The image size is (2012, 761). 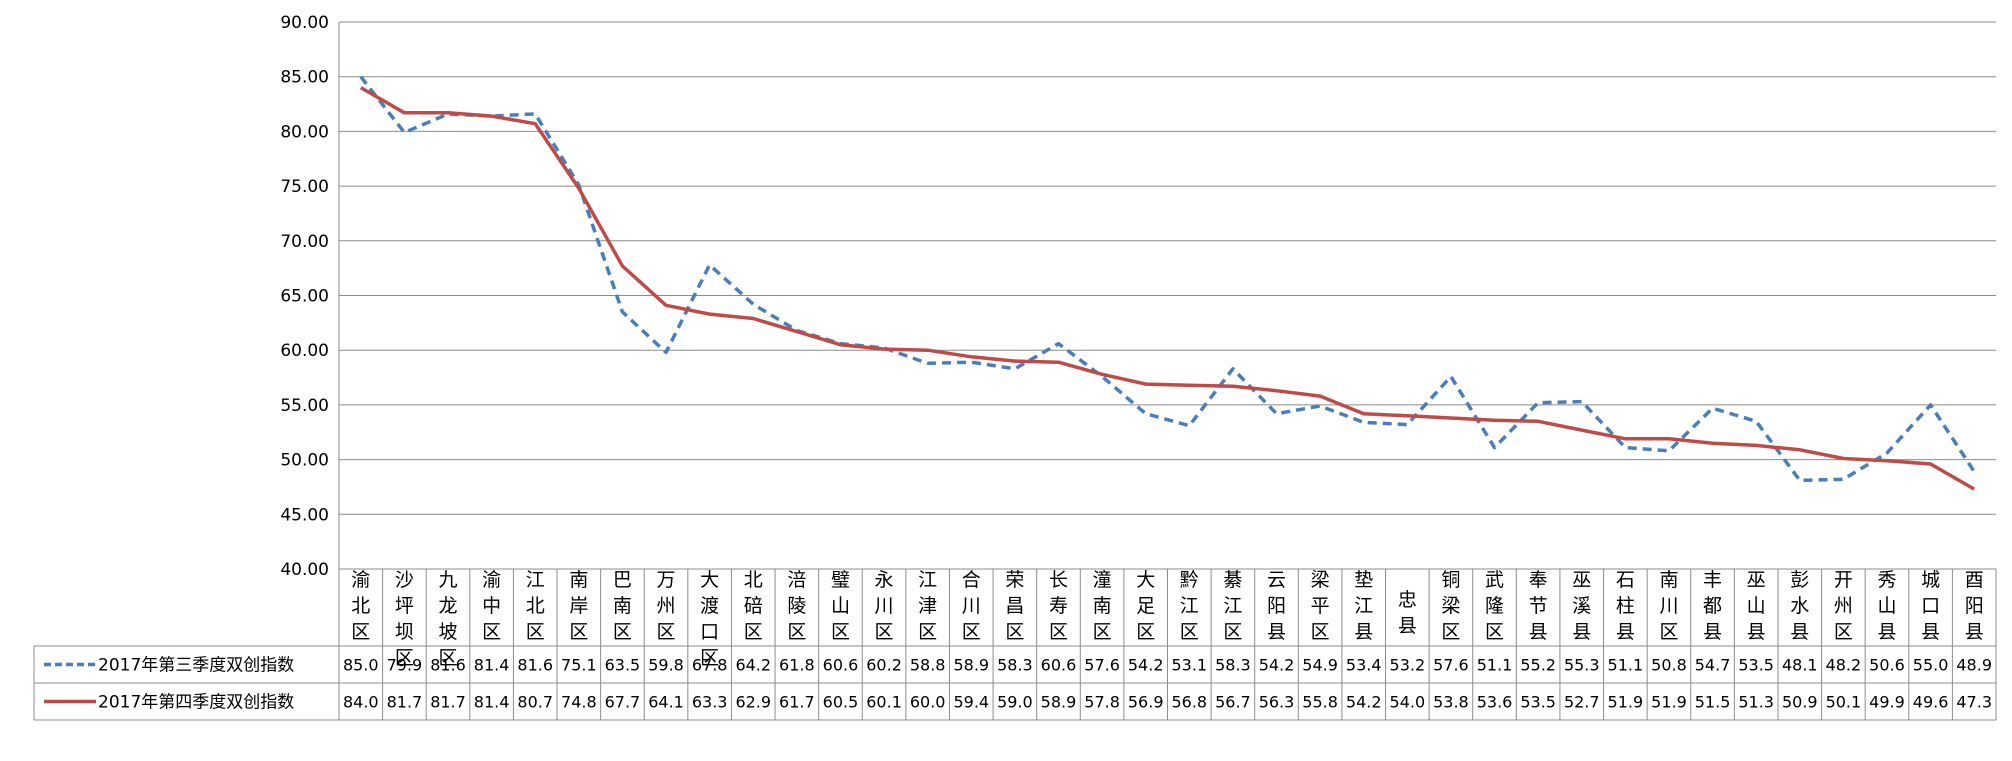 What do you see at coordinates (1059, 665) in the screenshot?
I see `data-value-label: 60.6` at bounding box center [1059, 665].